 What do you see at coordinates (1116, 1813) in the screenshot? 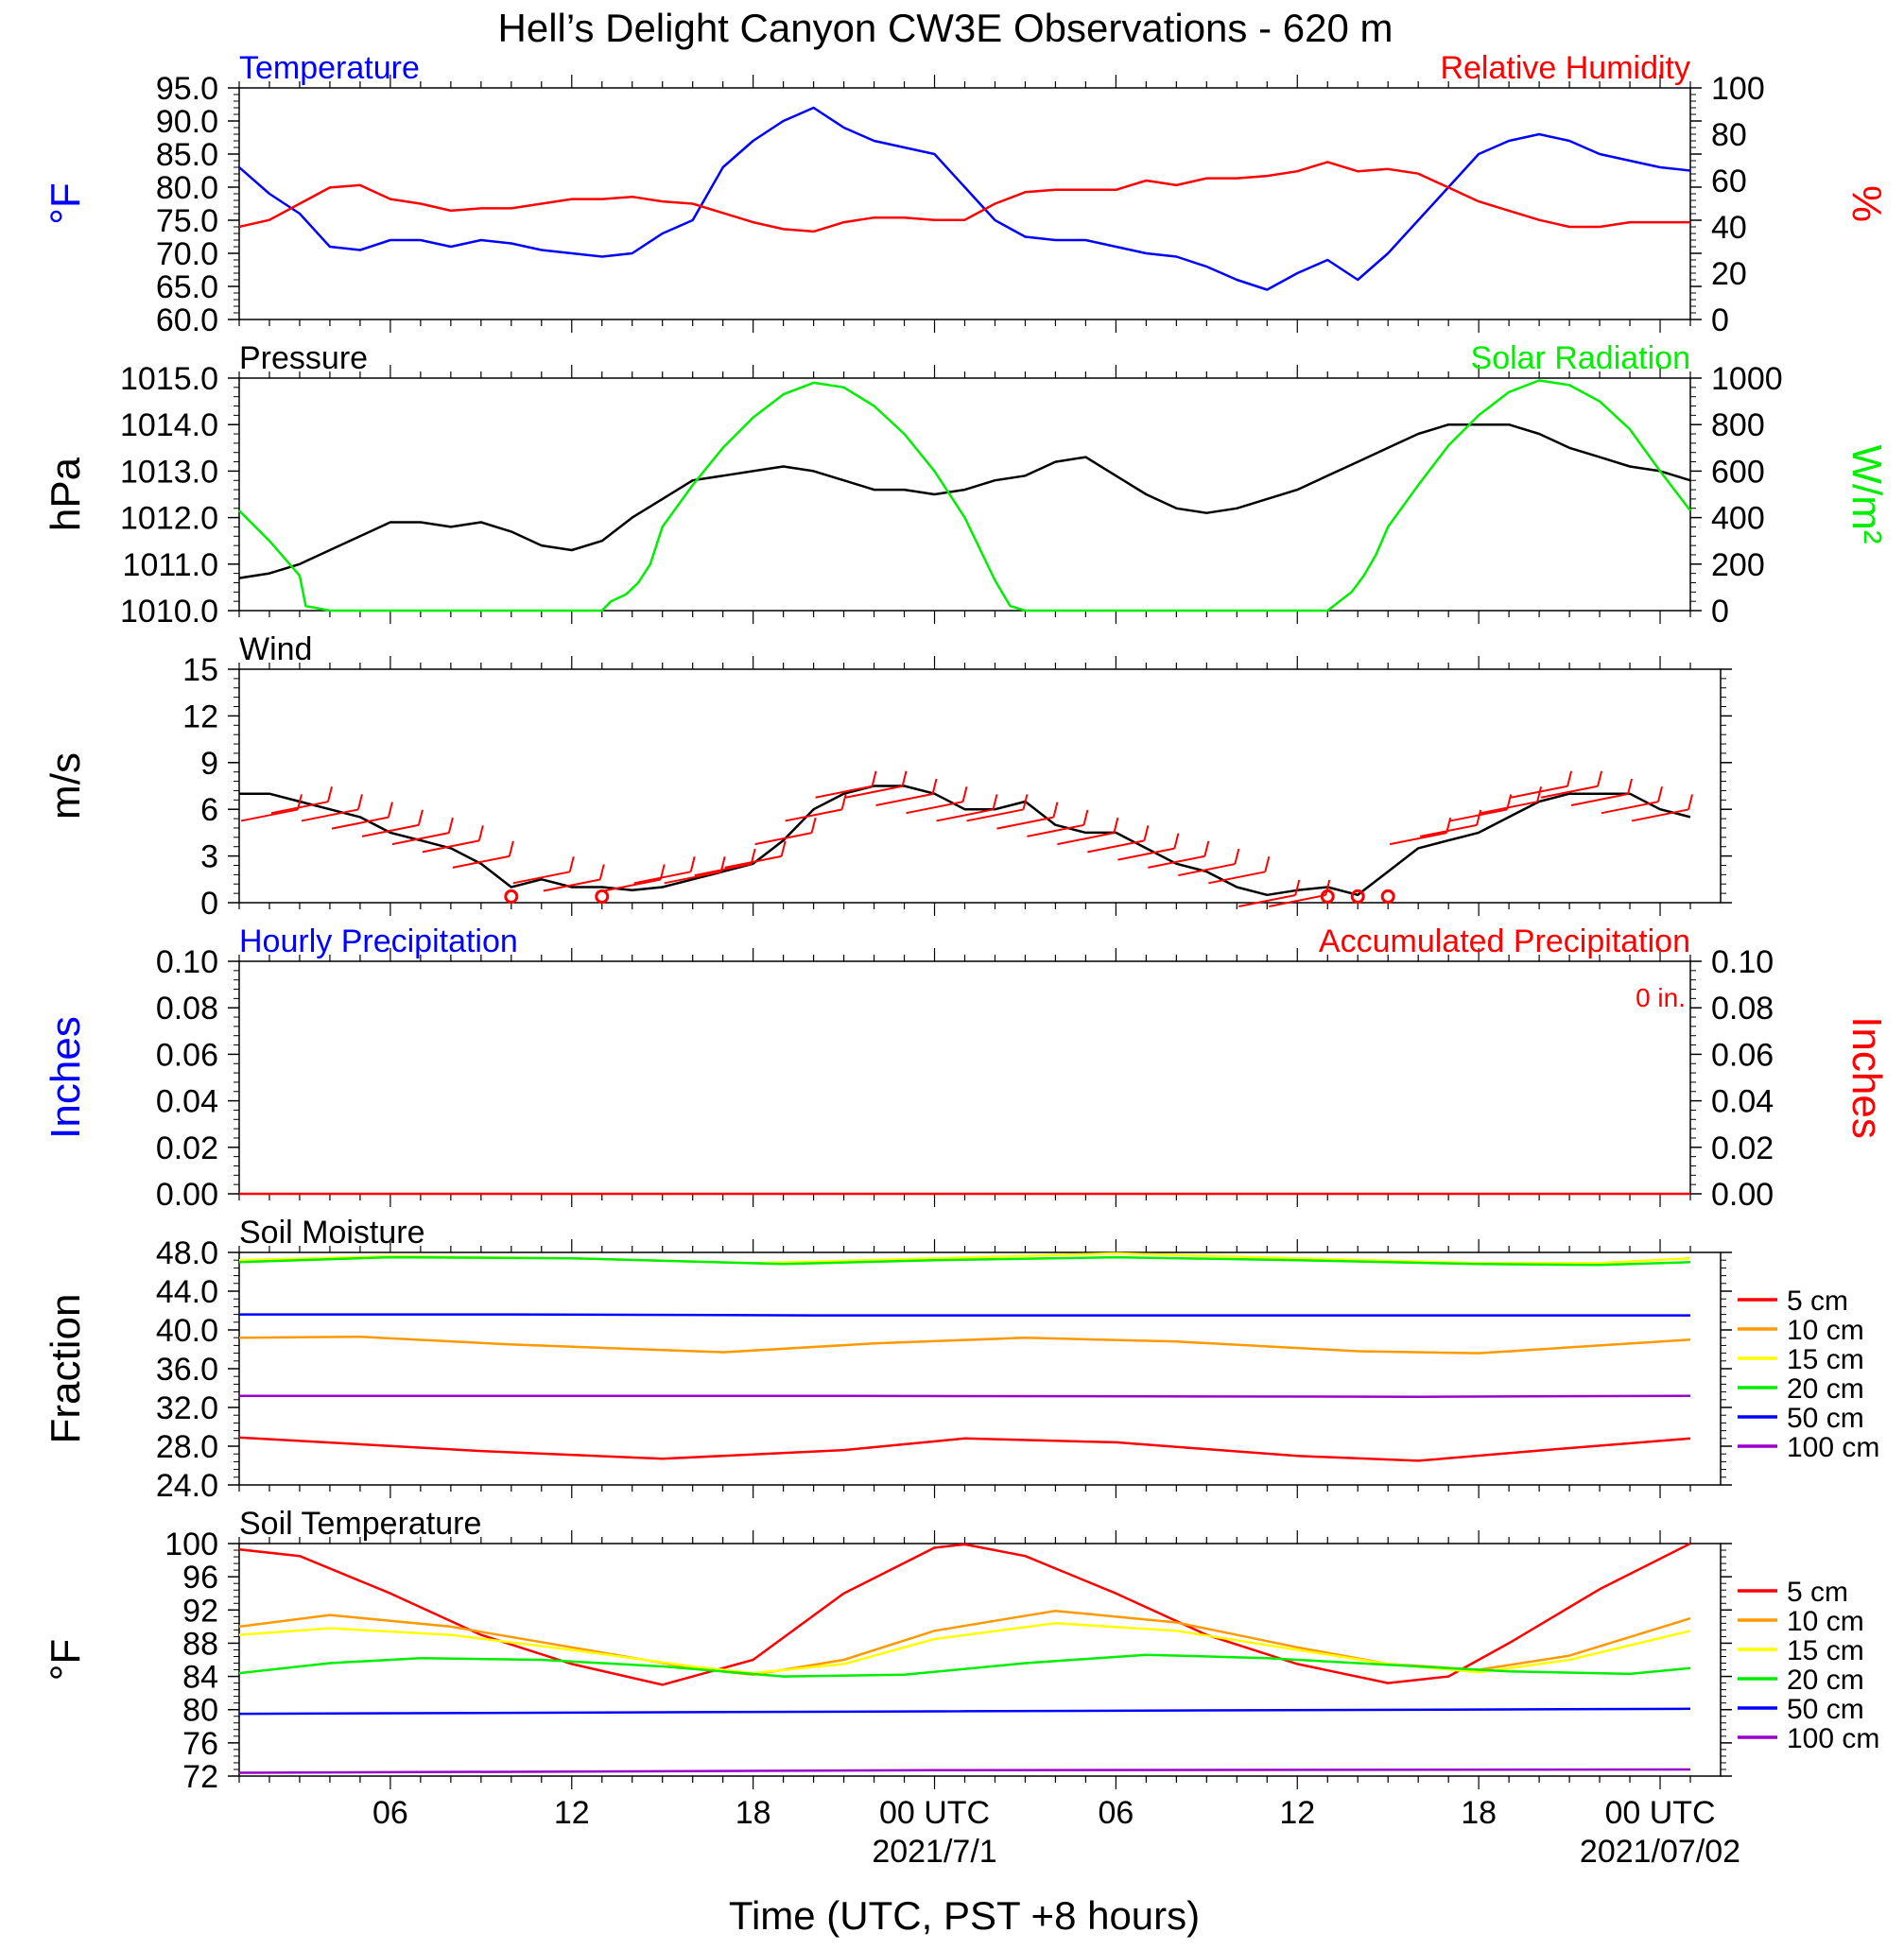
I see `x-tick-label: 06` at bounding box center [1116, 1813].